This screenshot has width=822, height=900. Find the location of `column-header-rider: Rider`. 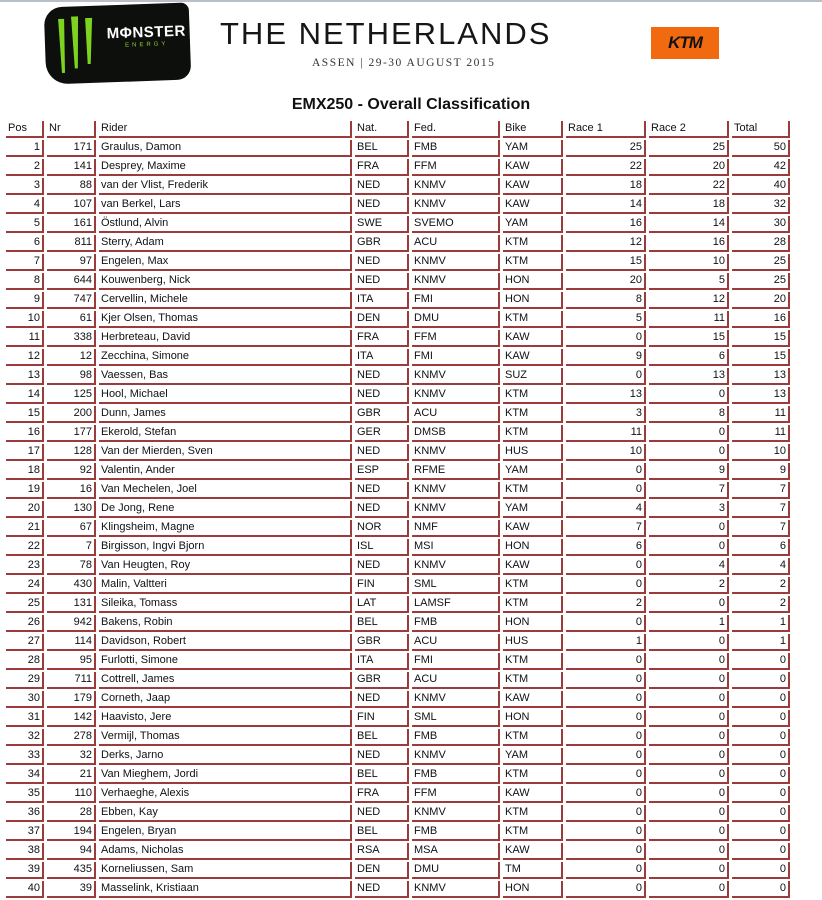

column-header-rider: Rider is located at coordinates (225, 129).